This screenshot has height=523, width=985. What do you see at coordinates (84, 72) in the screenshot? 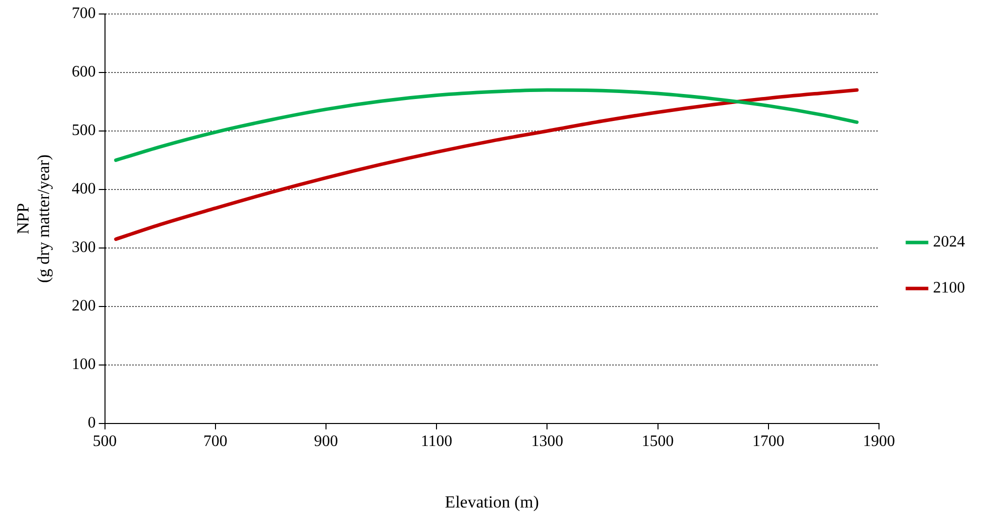
I see `y-tick-label: 600` at bounding box center [84, 72].